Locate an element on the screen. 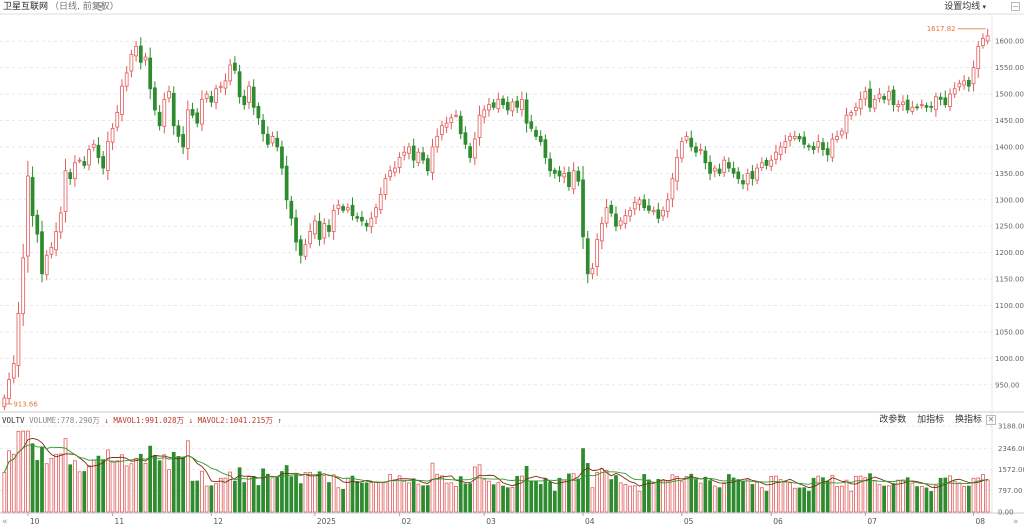 The width and height of the screenshot is (1024, 528). volume-indicator-name: VOLTV is located at coordinates (13, 420).